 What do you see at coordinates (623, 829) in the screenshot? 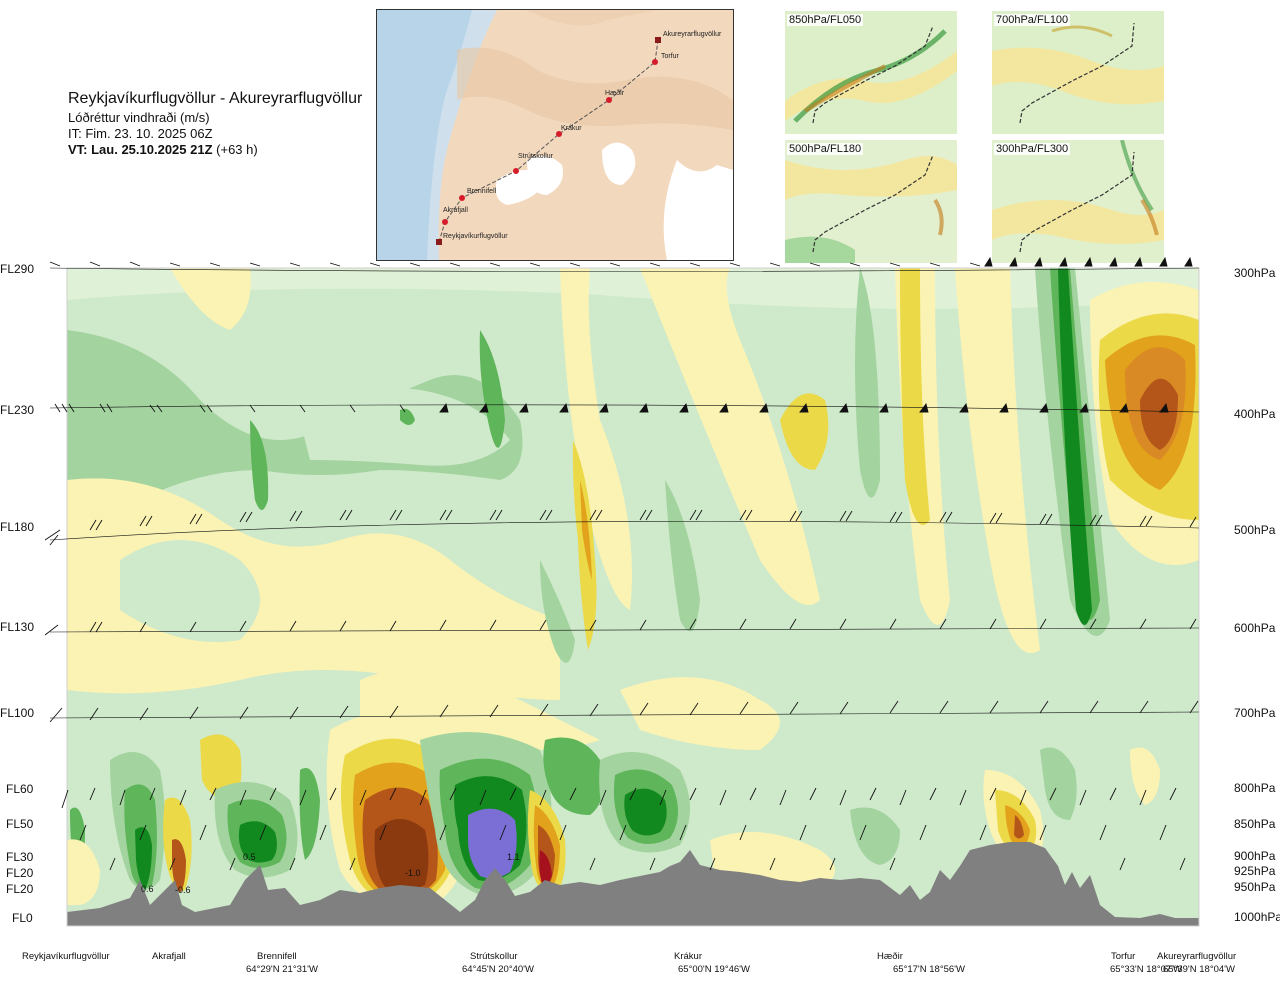
I see `wind-barbs-lower` at bounding box center [623, 829].